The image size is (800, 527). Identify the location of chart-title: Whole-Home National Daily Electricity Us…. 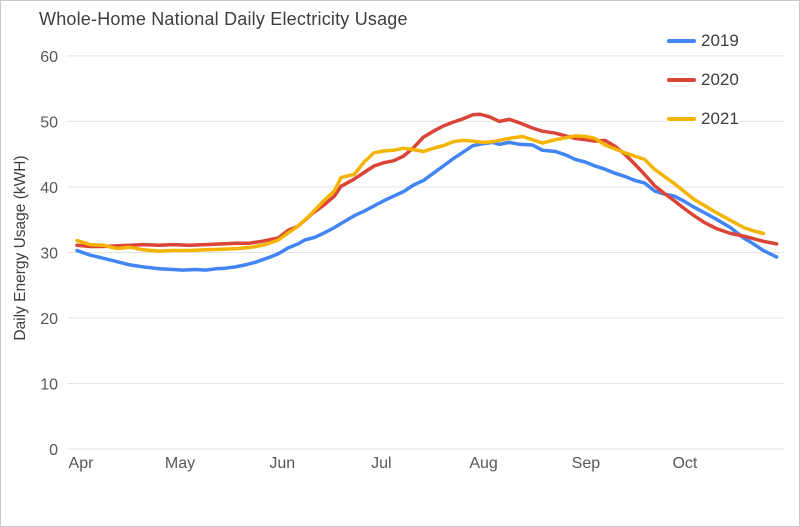
(223, 19).